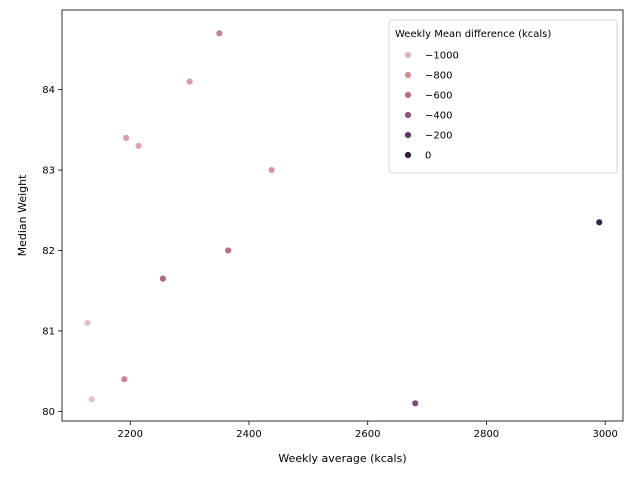 This screenshot has height=480, width=640. What do you see at coordinates (48, 90) in the screenshot?
I see `y-tick-label: 84` at bounding box center [48, 90].